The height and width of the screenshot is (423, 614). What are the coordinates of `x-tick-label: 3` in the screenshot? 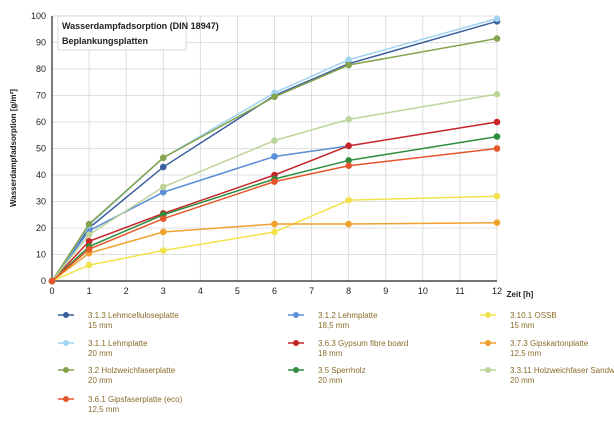 It's located at (163, 291).